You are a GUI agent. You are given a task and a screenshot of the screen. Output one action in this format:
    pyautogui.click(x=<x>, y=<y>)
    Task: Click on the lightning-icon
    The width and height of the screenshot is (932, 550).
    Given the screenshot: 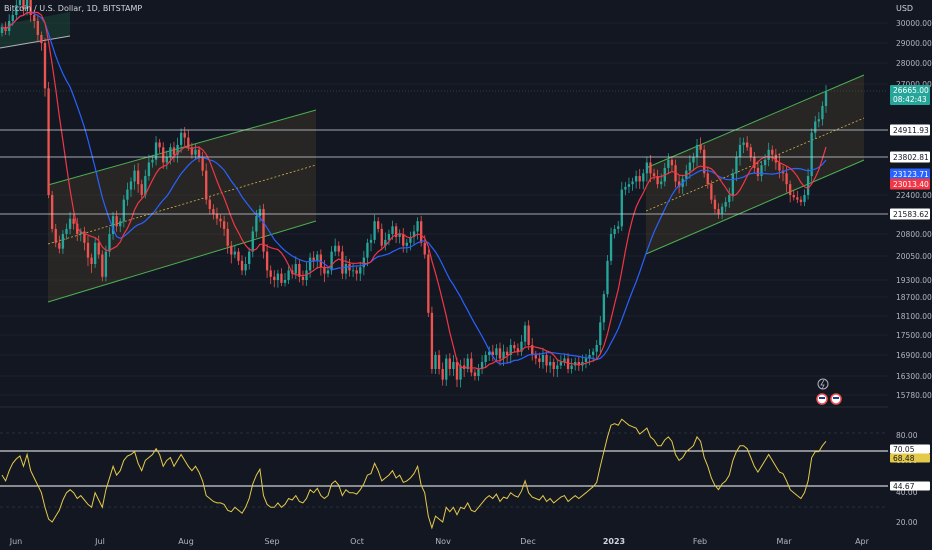 What is the action you would take?
    pyautogui.click(x=823, y=384)
    